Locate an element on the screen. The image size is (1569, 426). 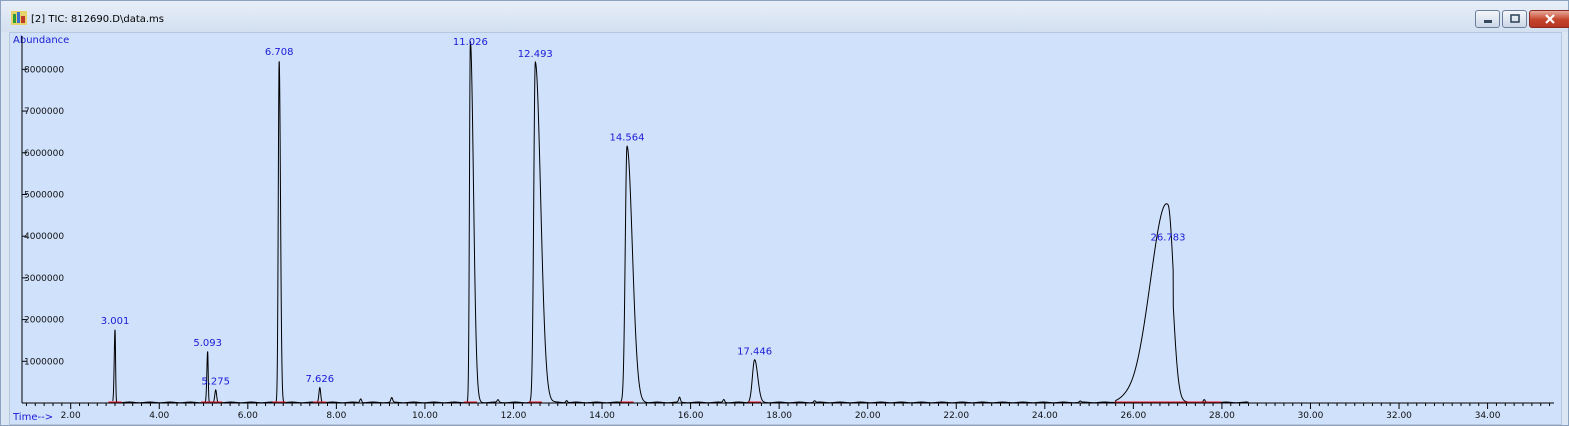
y-tick-label: 3000000 is located at coordinates (44, 279).